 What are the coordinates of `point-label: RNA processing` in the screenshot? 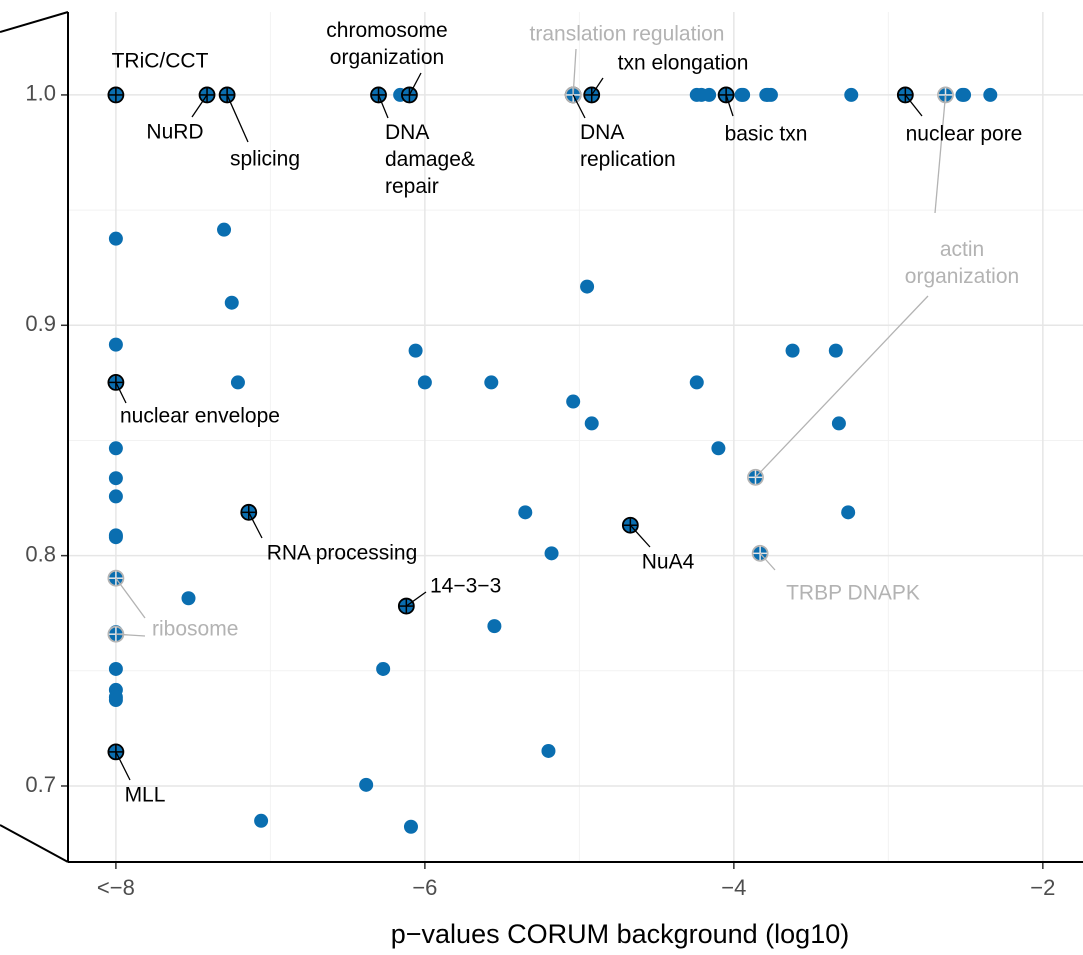 It's located at (342, 553).